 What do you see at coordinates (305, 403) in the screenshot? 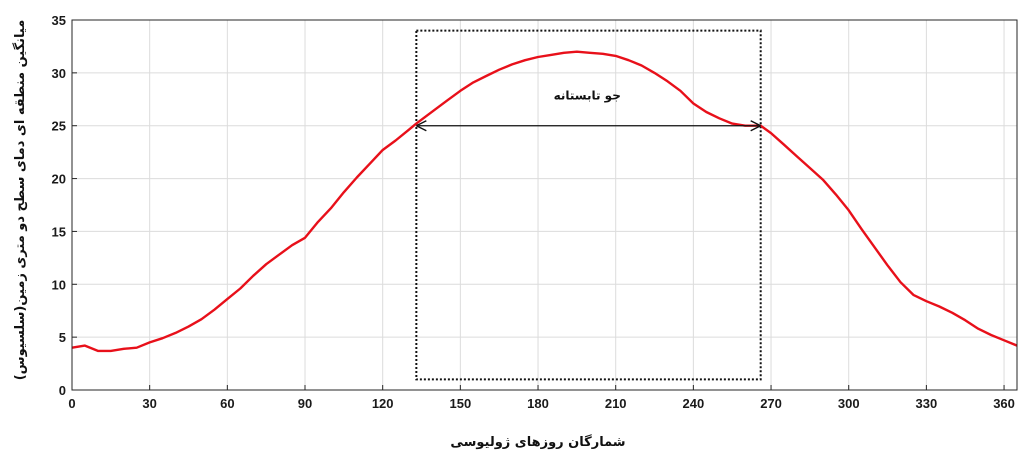
I see `x-tick-label: 90` at bounding box center [305, 403].